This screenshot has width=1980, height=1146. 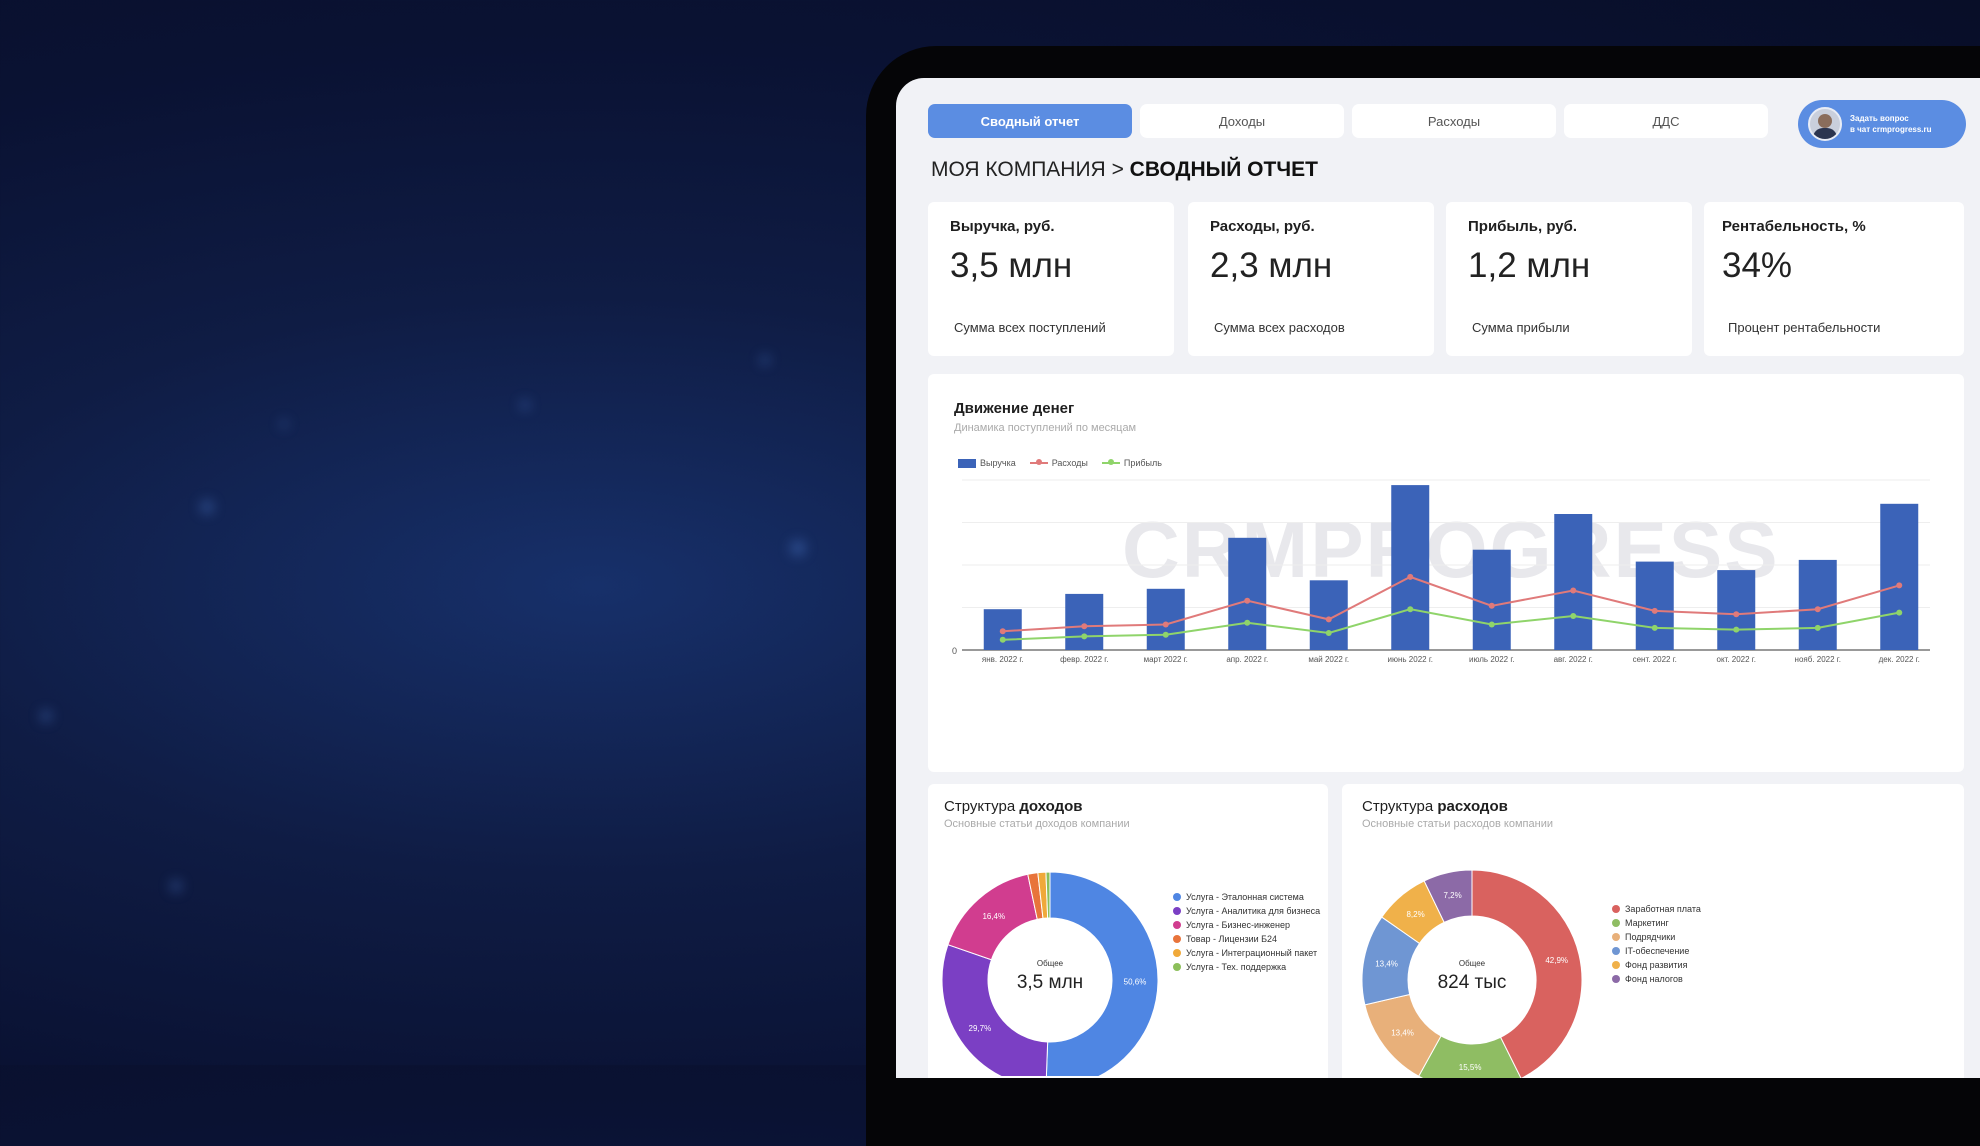 I want to click on expense-structure-title: Структура расходов, so click(x=1435, y=806).